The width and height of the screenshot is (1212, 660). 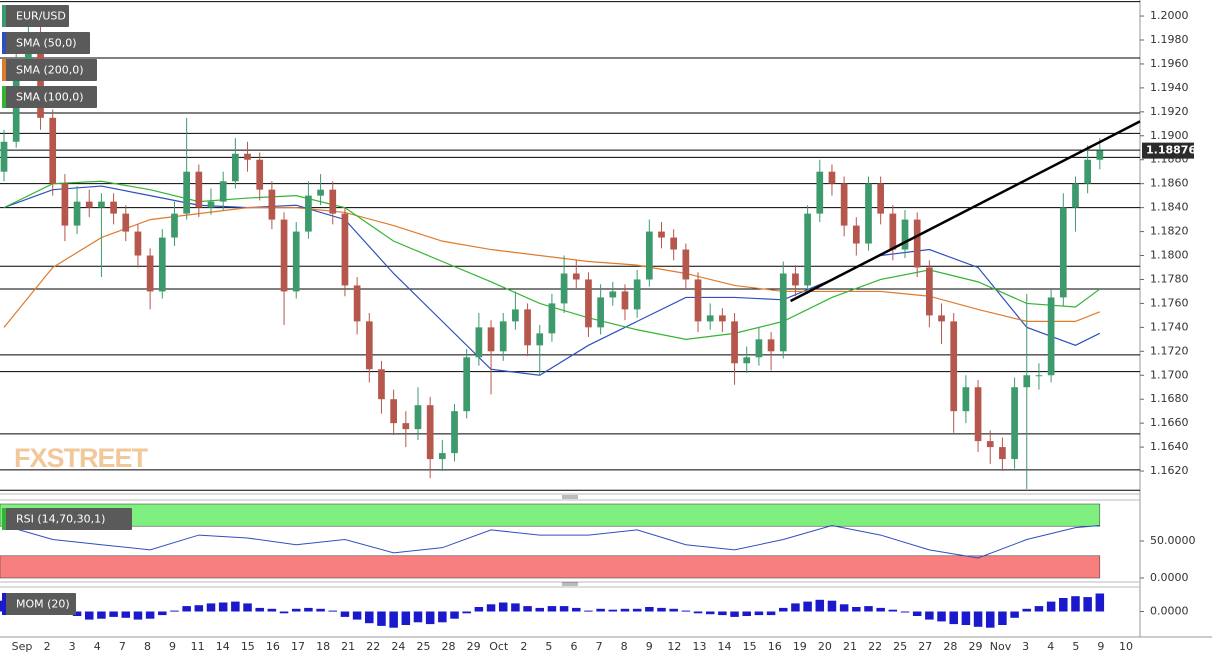 What do you see at coordinates (825, 646) in the screenshot?
I see `x-tick-label: 20` at bounding box center [825, 646].